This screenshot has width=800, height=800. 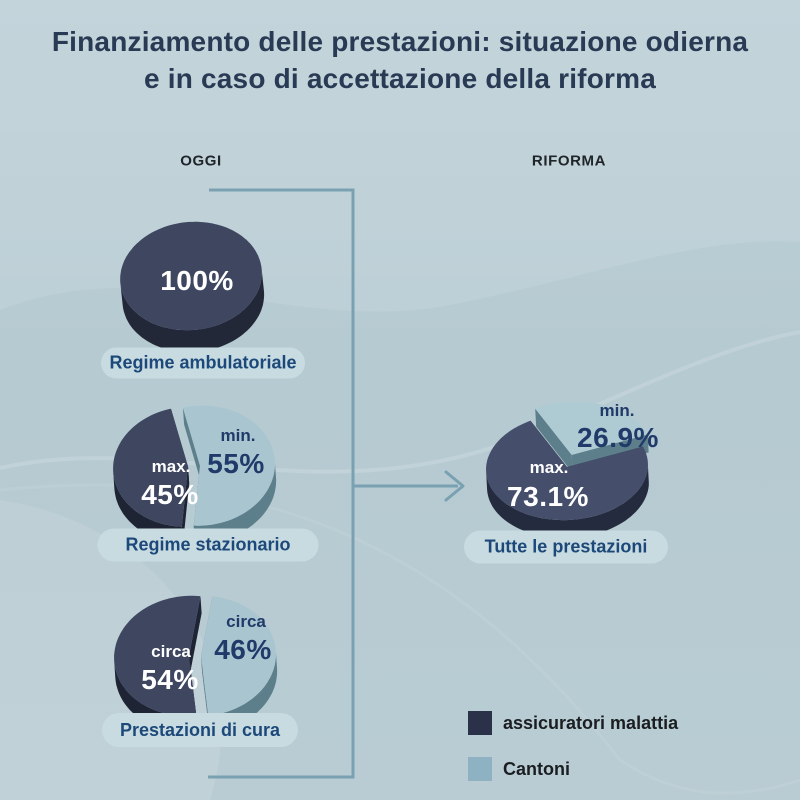 What do you see at coordinates (236, 463) in the screenshot?
I see `pie2-light-value: 55%` at bounding box center [236, 463].